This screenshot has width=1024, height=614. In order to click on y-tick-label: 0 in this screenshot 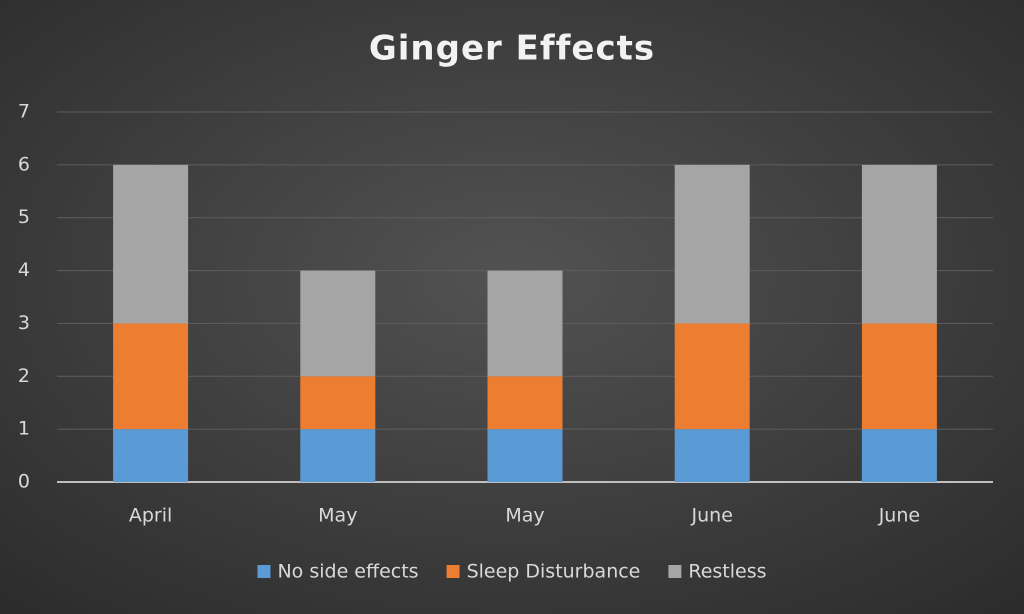, I will do `click(24, 482)`.